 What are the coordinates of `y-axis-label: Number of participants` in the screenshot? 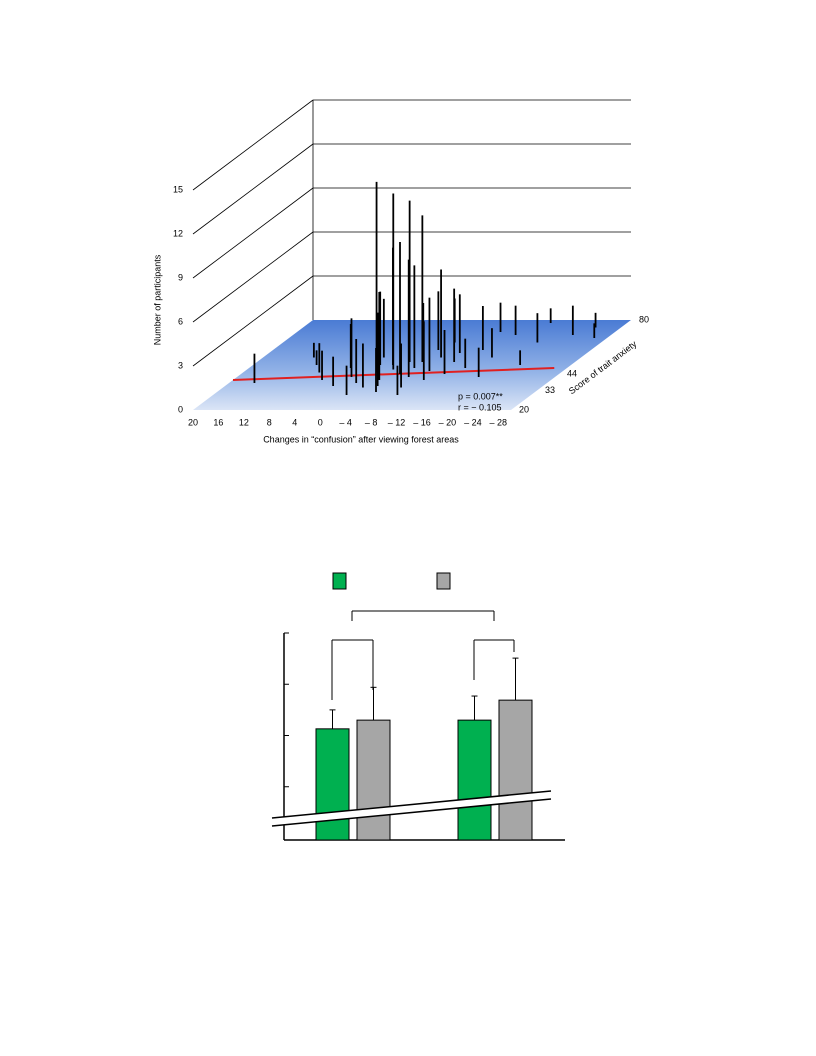 It's located at (157, 299).